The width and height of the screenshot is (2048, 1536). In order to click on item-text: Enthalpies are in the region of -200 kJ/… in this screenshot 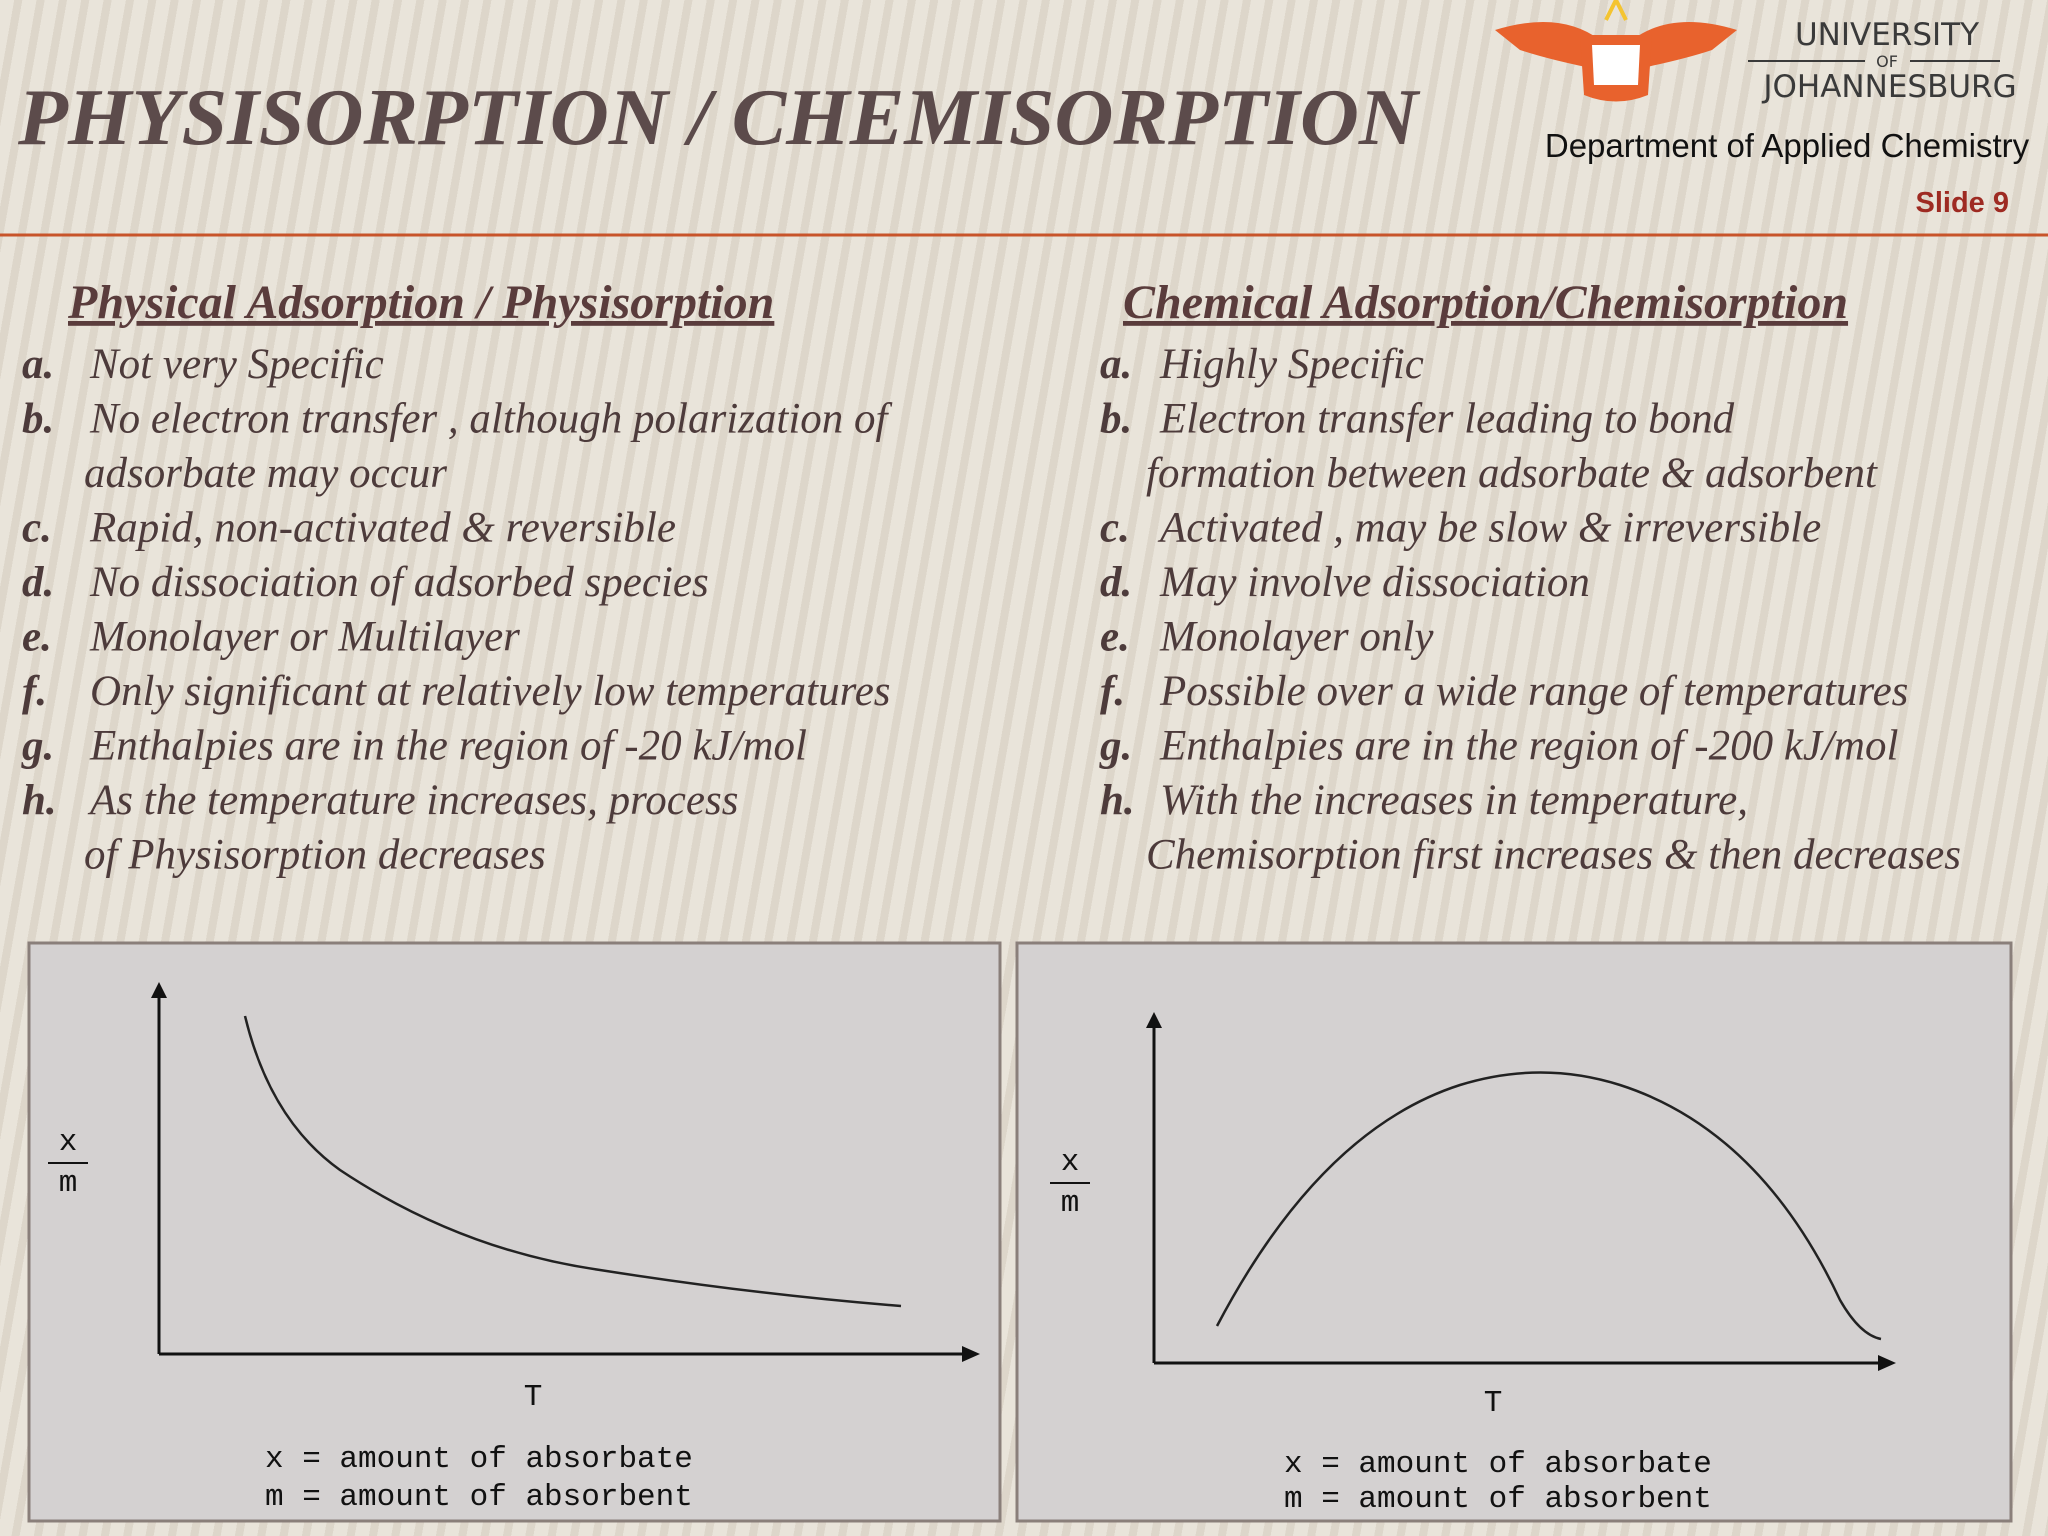, I will do `click(1528, 746)`.